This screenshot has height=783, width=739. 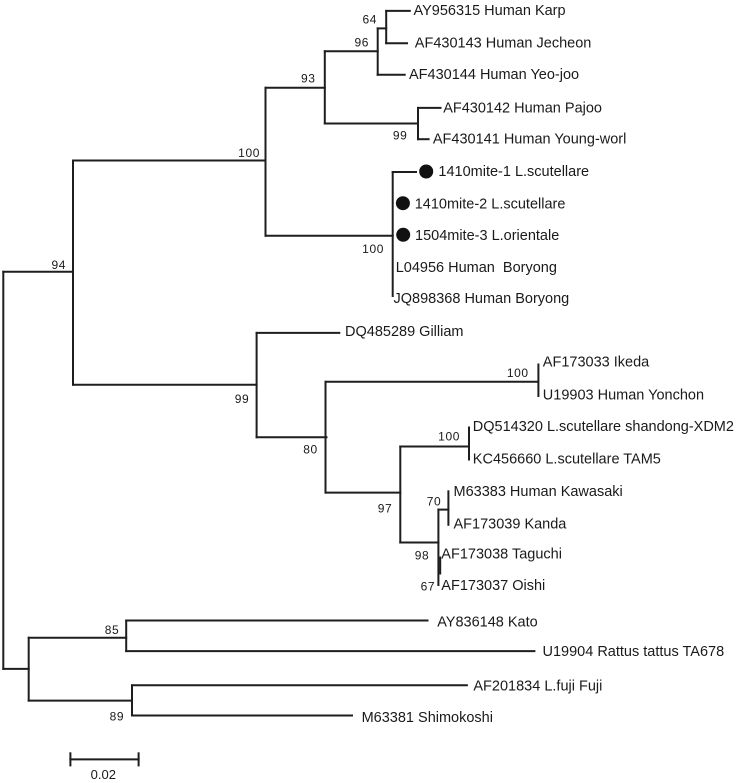 I want to click on svg-text: 94, so click(x=58, y=265).